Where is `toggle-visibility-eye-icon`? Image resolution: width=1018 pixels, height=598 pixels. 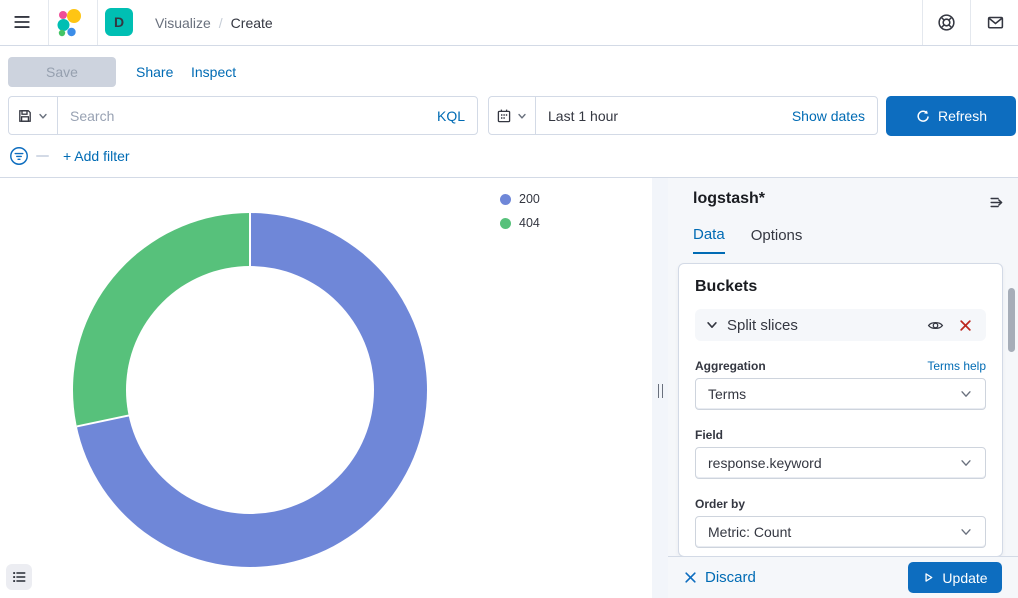 toggle-visibility-eye-icon is located at coordinates (935, 325).